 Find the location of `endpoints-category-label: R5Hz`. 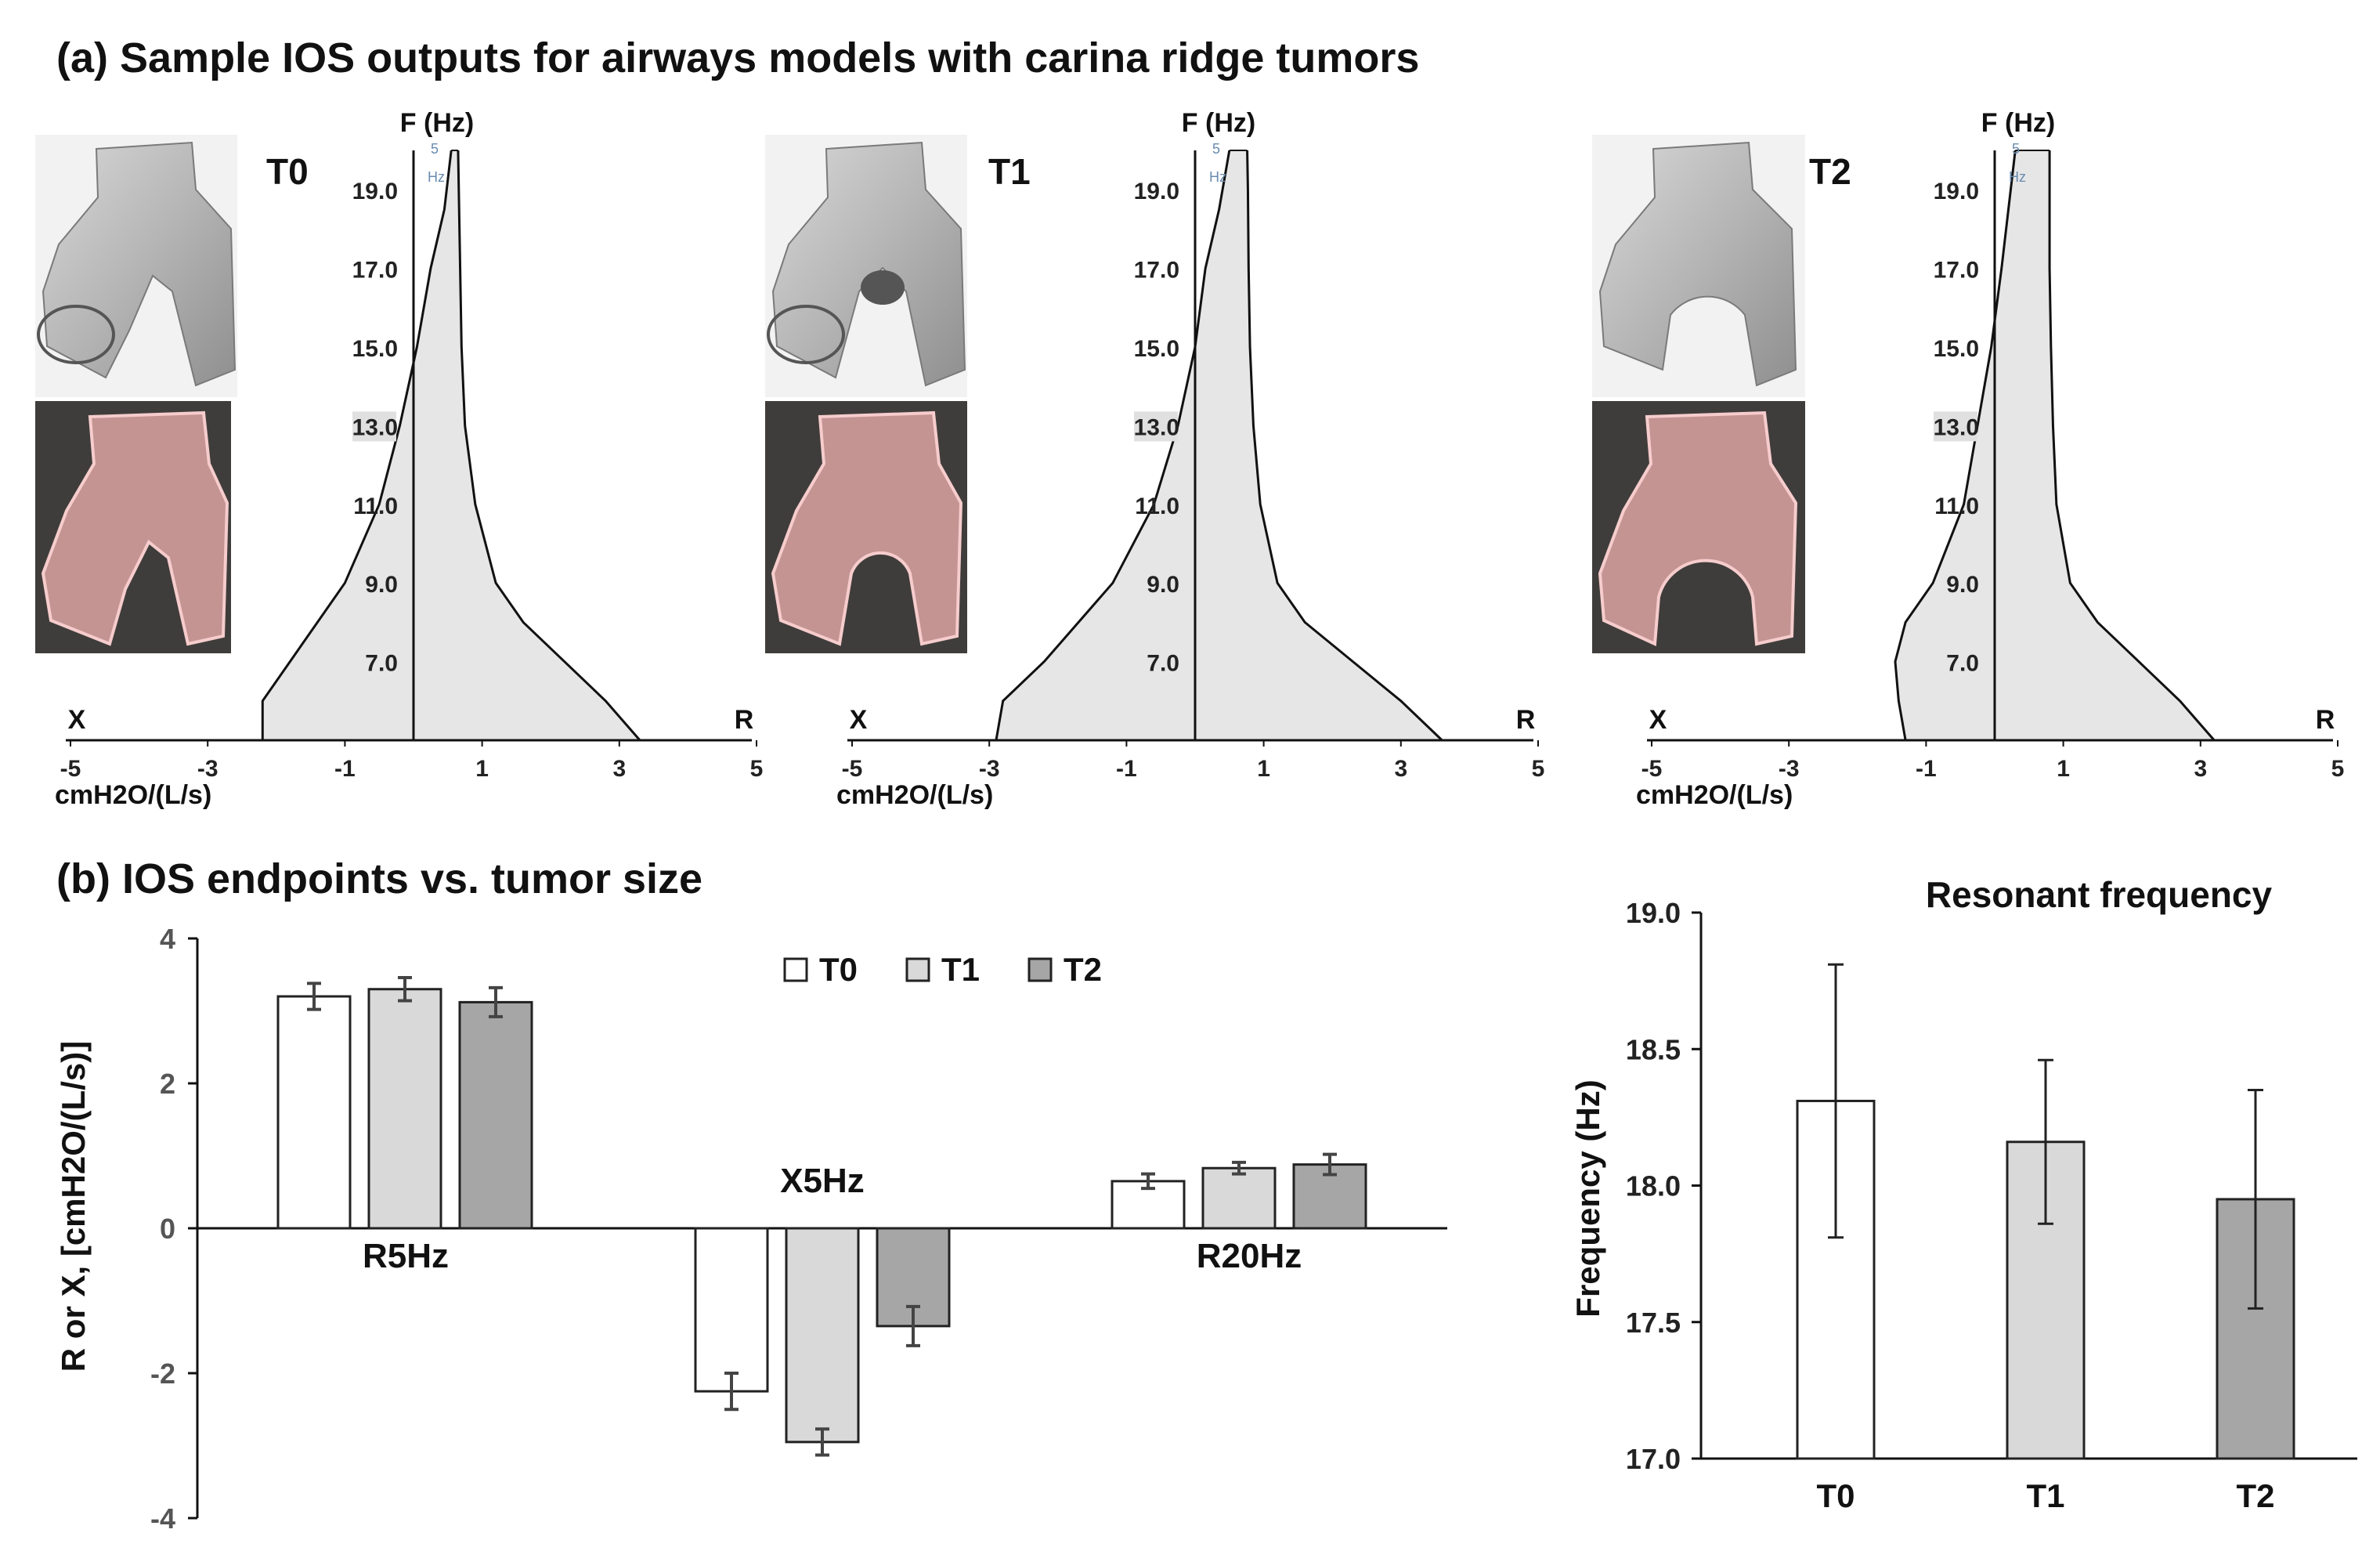

endpoints-category-label: R5Hz is located at coordinates (406, 1256).